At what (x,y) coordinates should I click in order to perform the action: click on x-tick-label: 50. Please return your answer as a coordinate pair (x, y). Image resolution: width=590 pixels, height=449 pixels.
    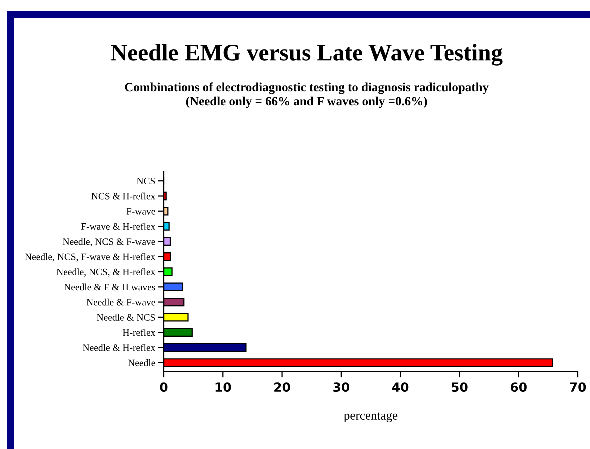
    Looking at the image, I should click on (460, 387).